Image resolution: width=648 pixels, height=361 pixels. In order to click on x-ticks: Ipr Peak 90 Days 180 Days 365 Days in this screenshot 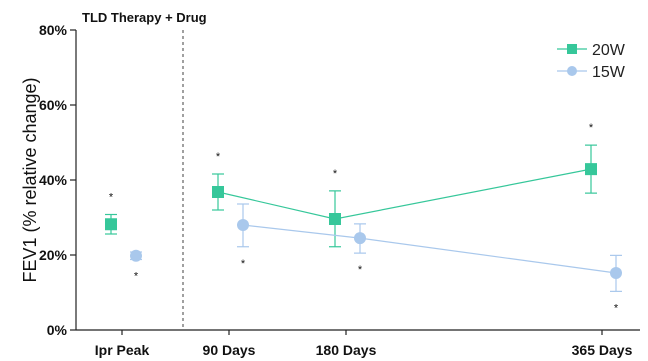, I will do `click(364, 344)`.